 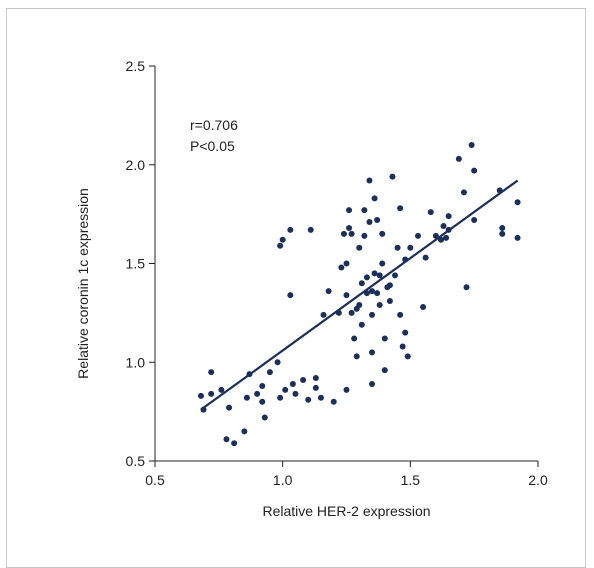 I want to click on y-tick-label: 2.5, so click(x=136, y=66).